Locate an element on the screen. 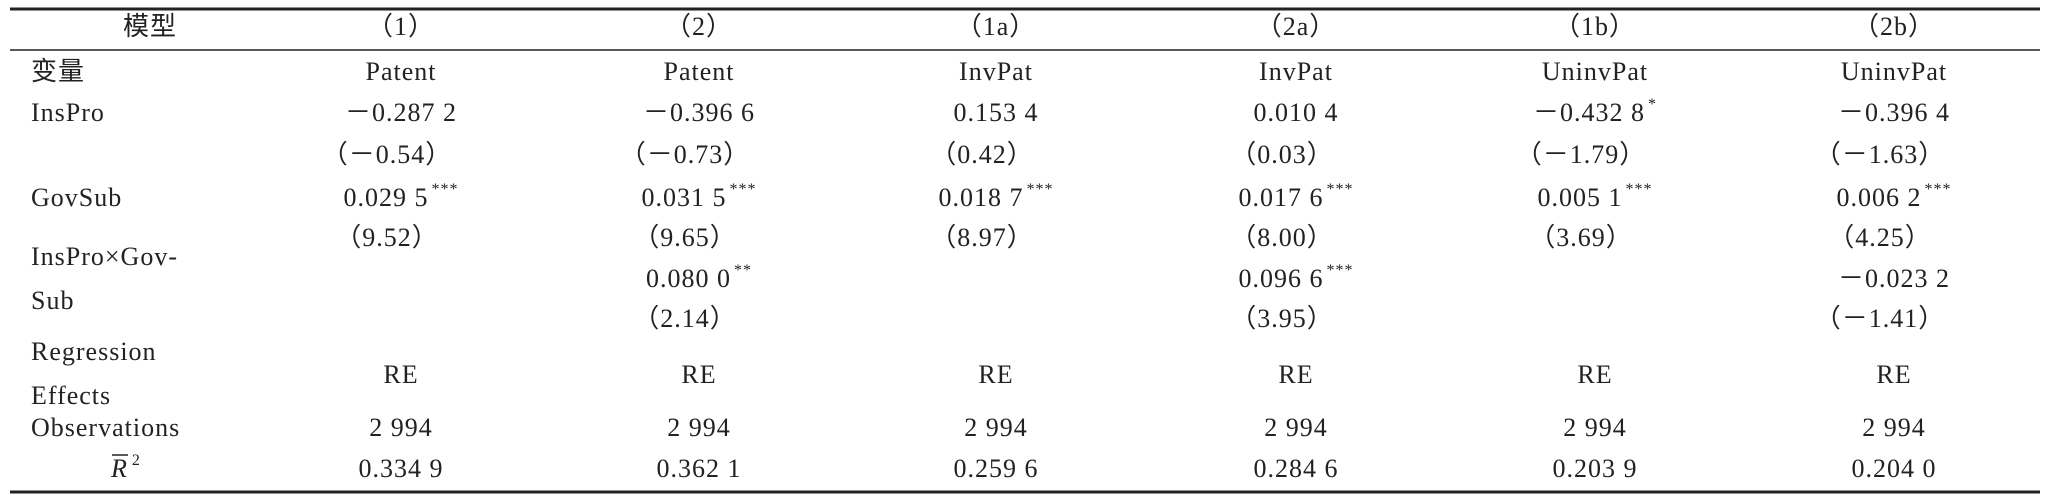 The image size is (2048, 496). row-label: Sub is located at coordinates (52, 300).